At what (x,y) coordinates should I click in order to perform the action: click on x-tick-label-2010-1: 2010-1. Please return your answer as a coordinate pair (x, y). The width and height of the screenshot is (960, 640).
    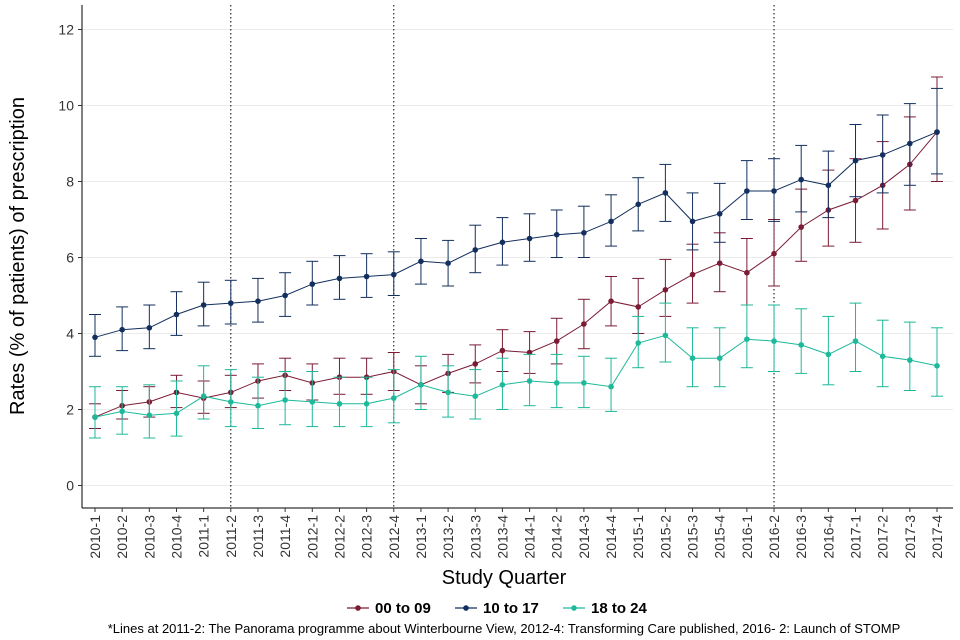
    Looking at the image, I should click on (95, 537).